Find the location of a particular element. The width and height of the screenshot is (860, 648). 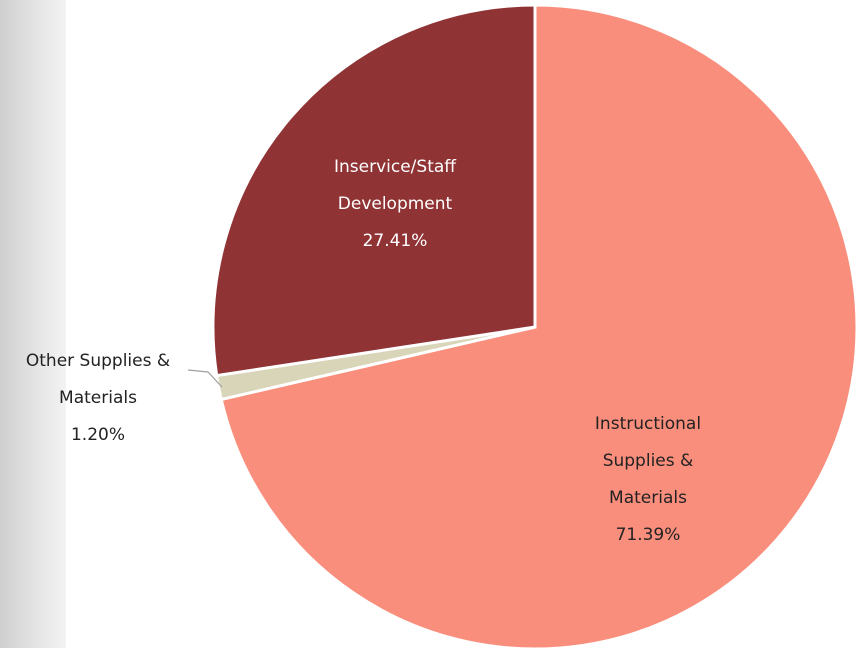

leader-line is located at coordinates (205, 378).